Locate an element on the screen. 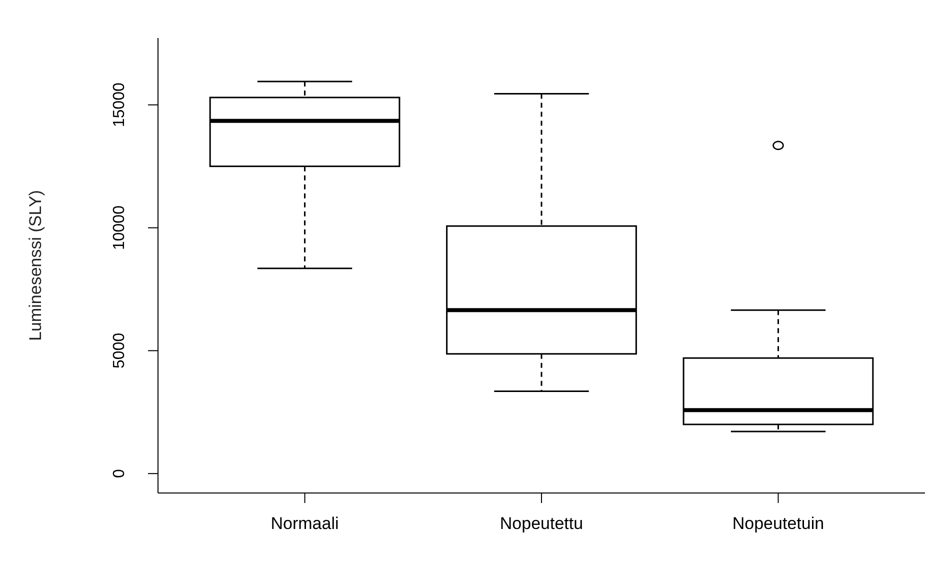  y-tick-label: 5000 is located at coordinates (119, 350).